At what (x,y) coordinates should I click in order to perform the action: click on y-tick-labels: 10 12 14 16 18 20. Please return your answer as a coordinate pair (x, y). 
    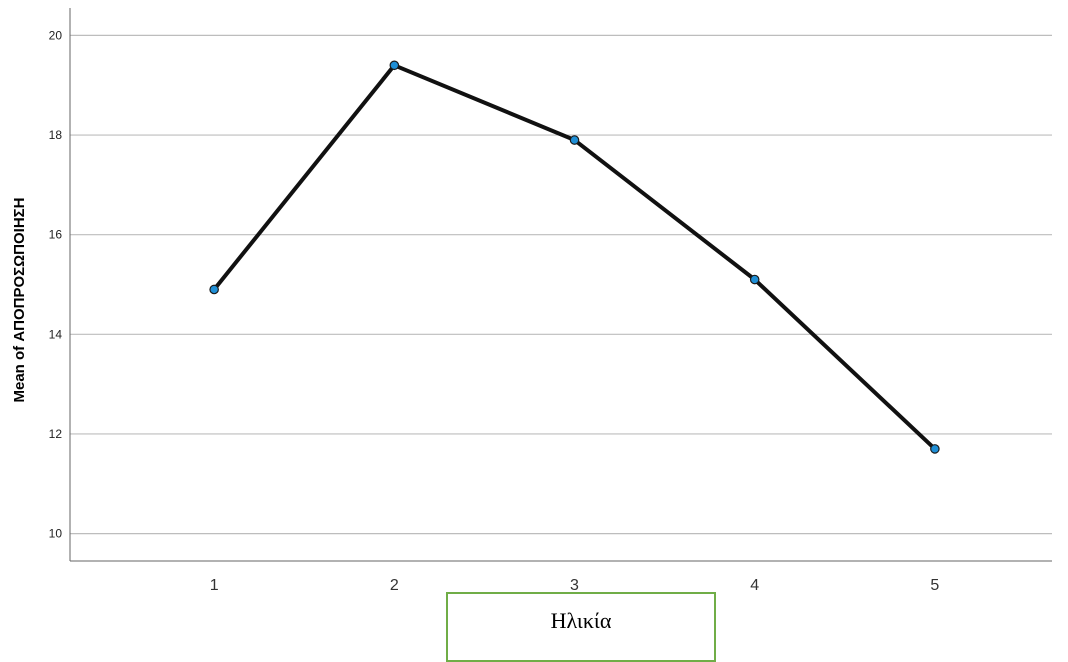
    Looking at the image, I should click on (56, 284).